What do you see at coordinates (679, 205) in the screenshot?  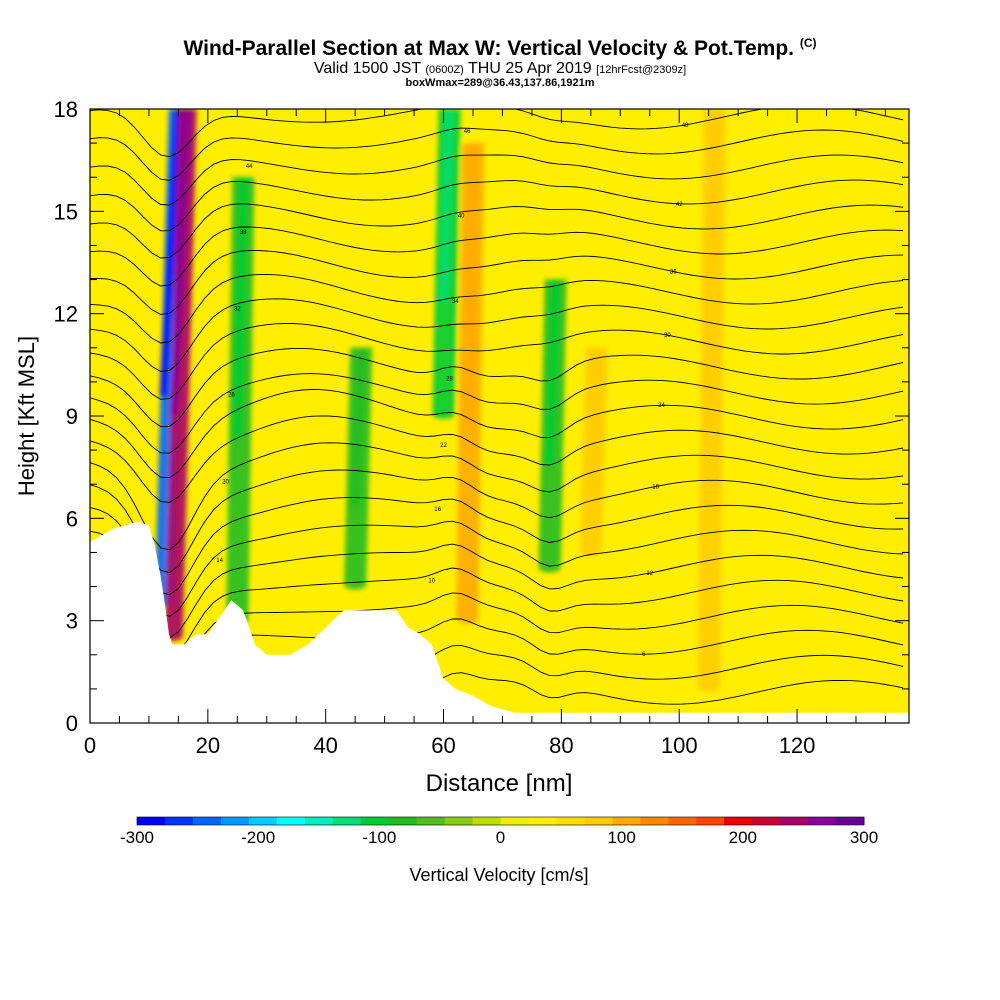 I see `isentrope-label: 42` at bounding box center [679, 205].